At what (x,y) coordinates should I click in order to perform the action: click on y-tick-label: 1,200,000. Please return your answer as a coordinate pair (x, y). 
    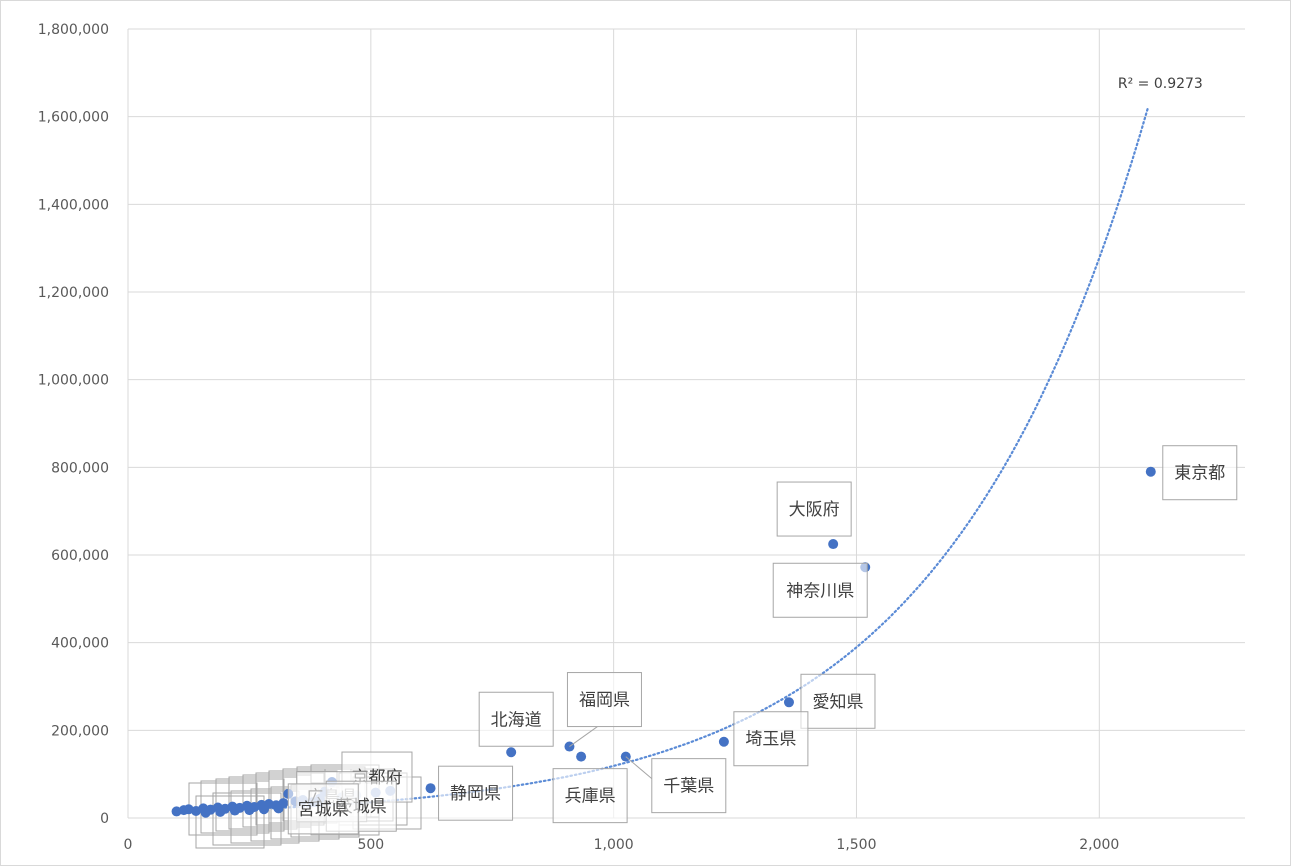
    Looking at the image, I should click on (73, 293).